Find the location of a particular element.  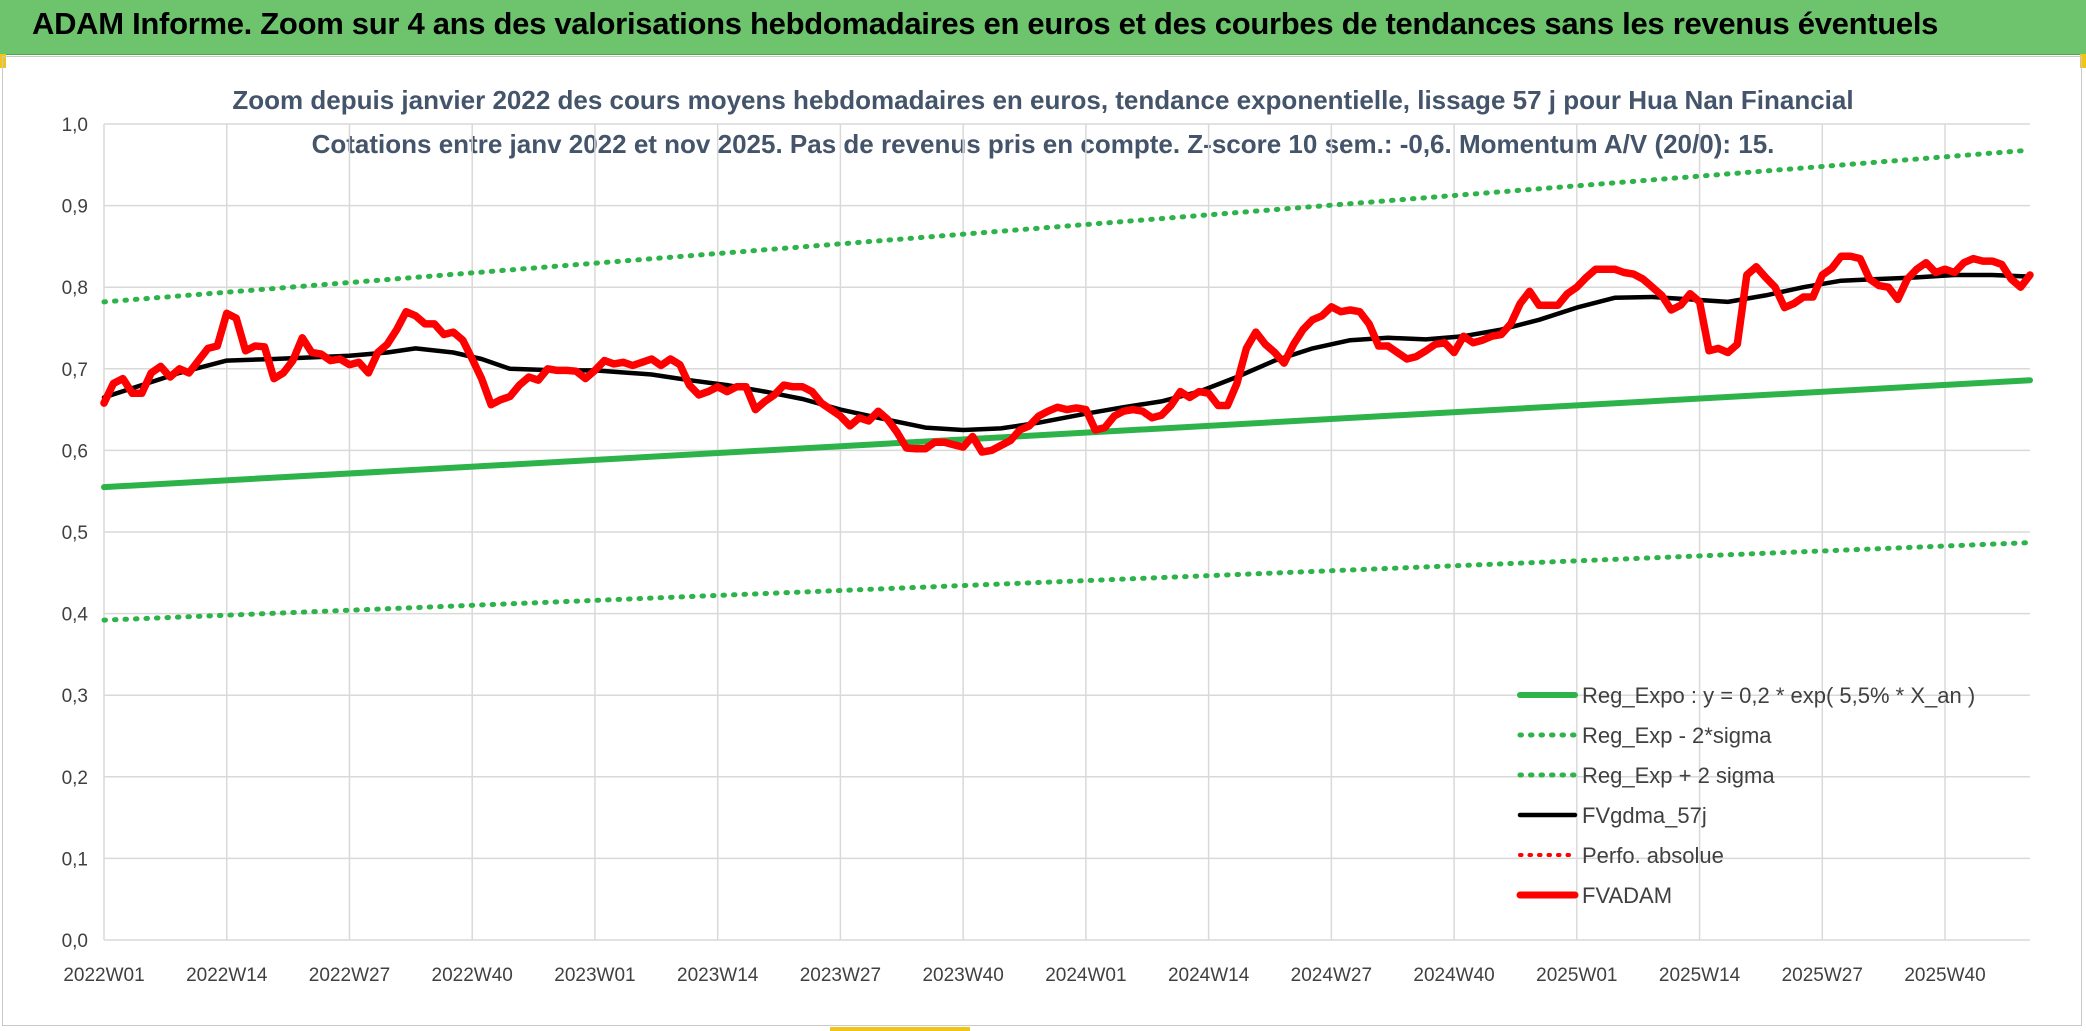

bottom-accent-strip is located at coordinates (900, 1029).